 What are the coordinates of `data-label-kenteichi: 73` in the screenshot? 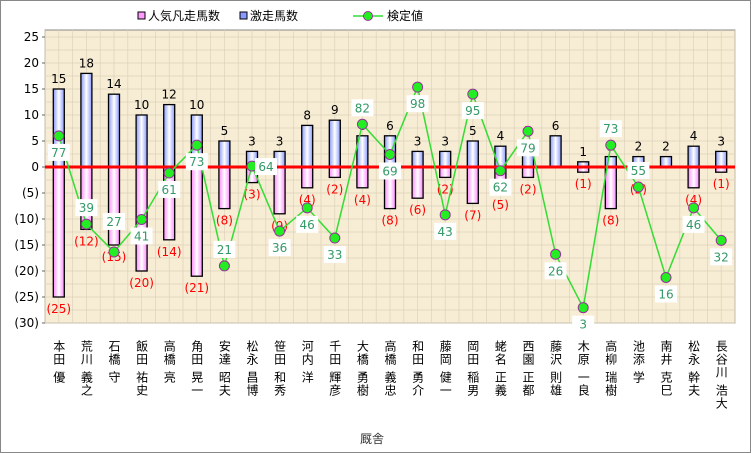 It's located at (196, 162).